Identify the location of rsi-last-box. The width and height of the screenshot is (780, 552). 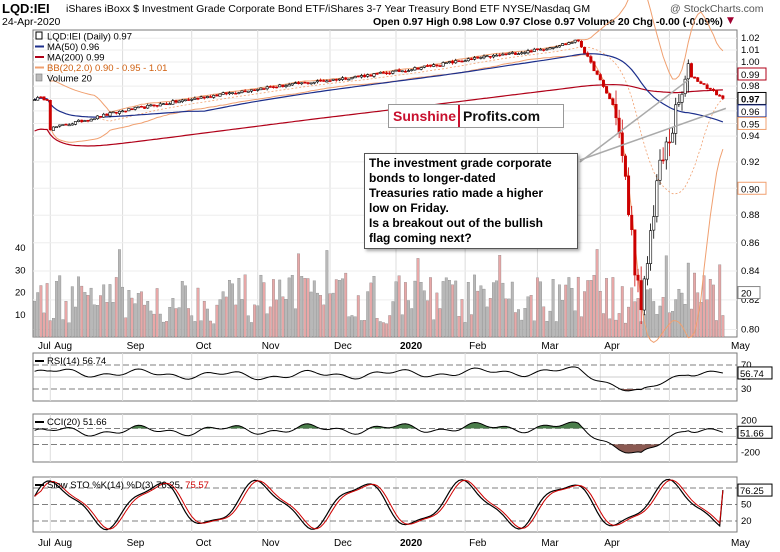
(755, 373).